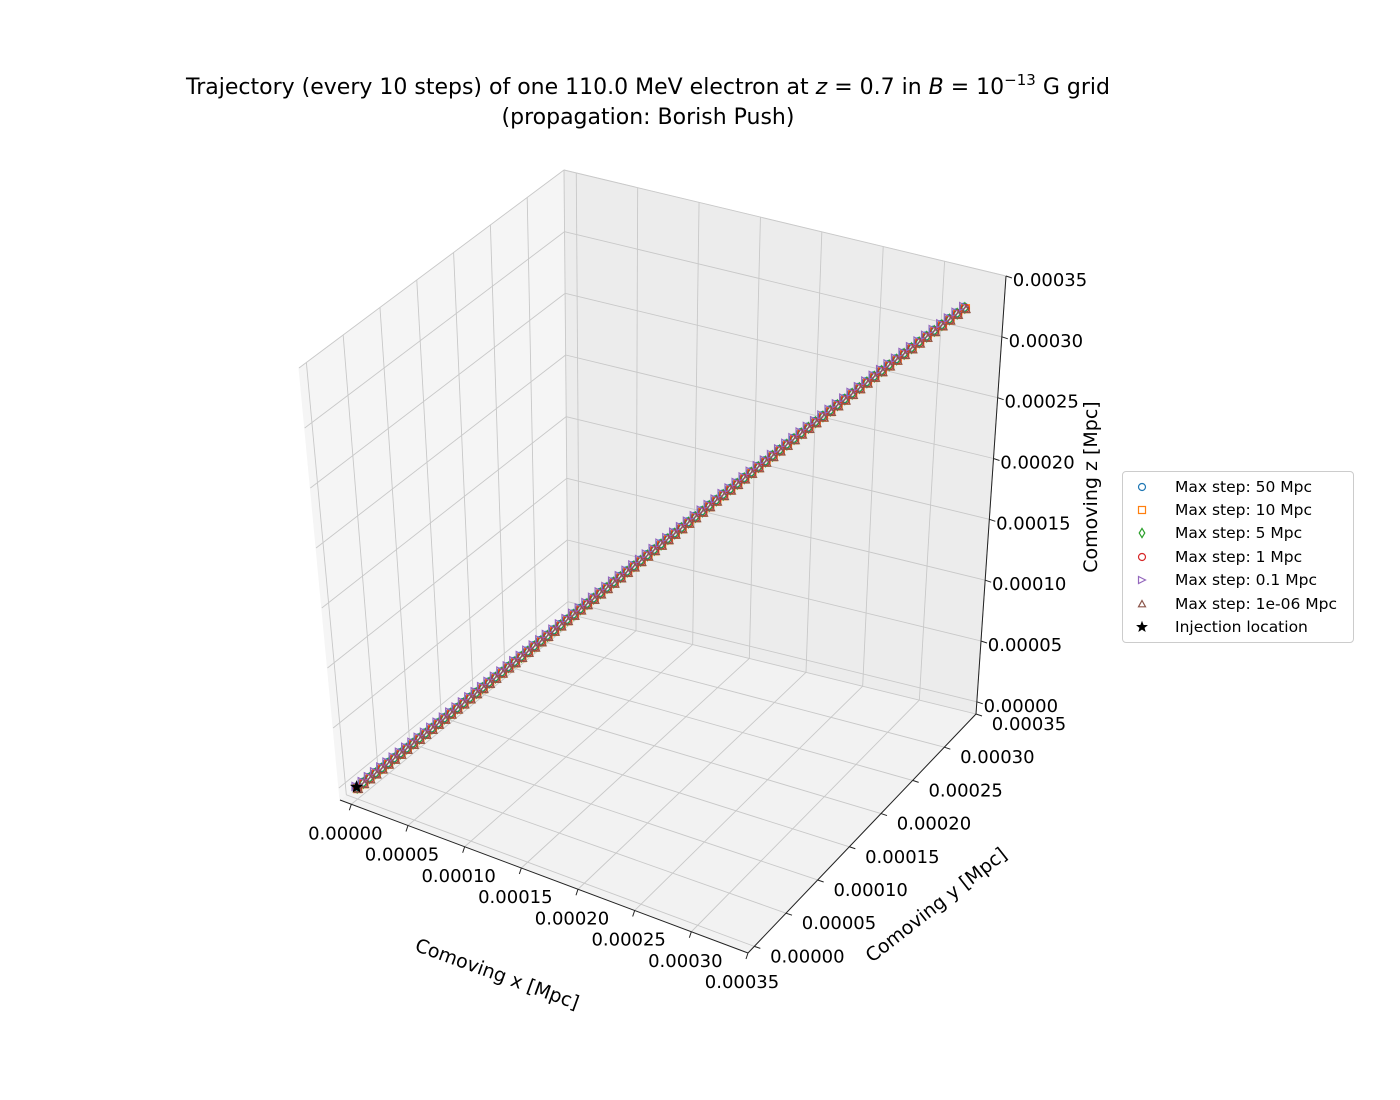 The image size is (1400, 1100). I want to click on z-tick-label: 0.00025, so click(1041, 402).